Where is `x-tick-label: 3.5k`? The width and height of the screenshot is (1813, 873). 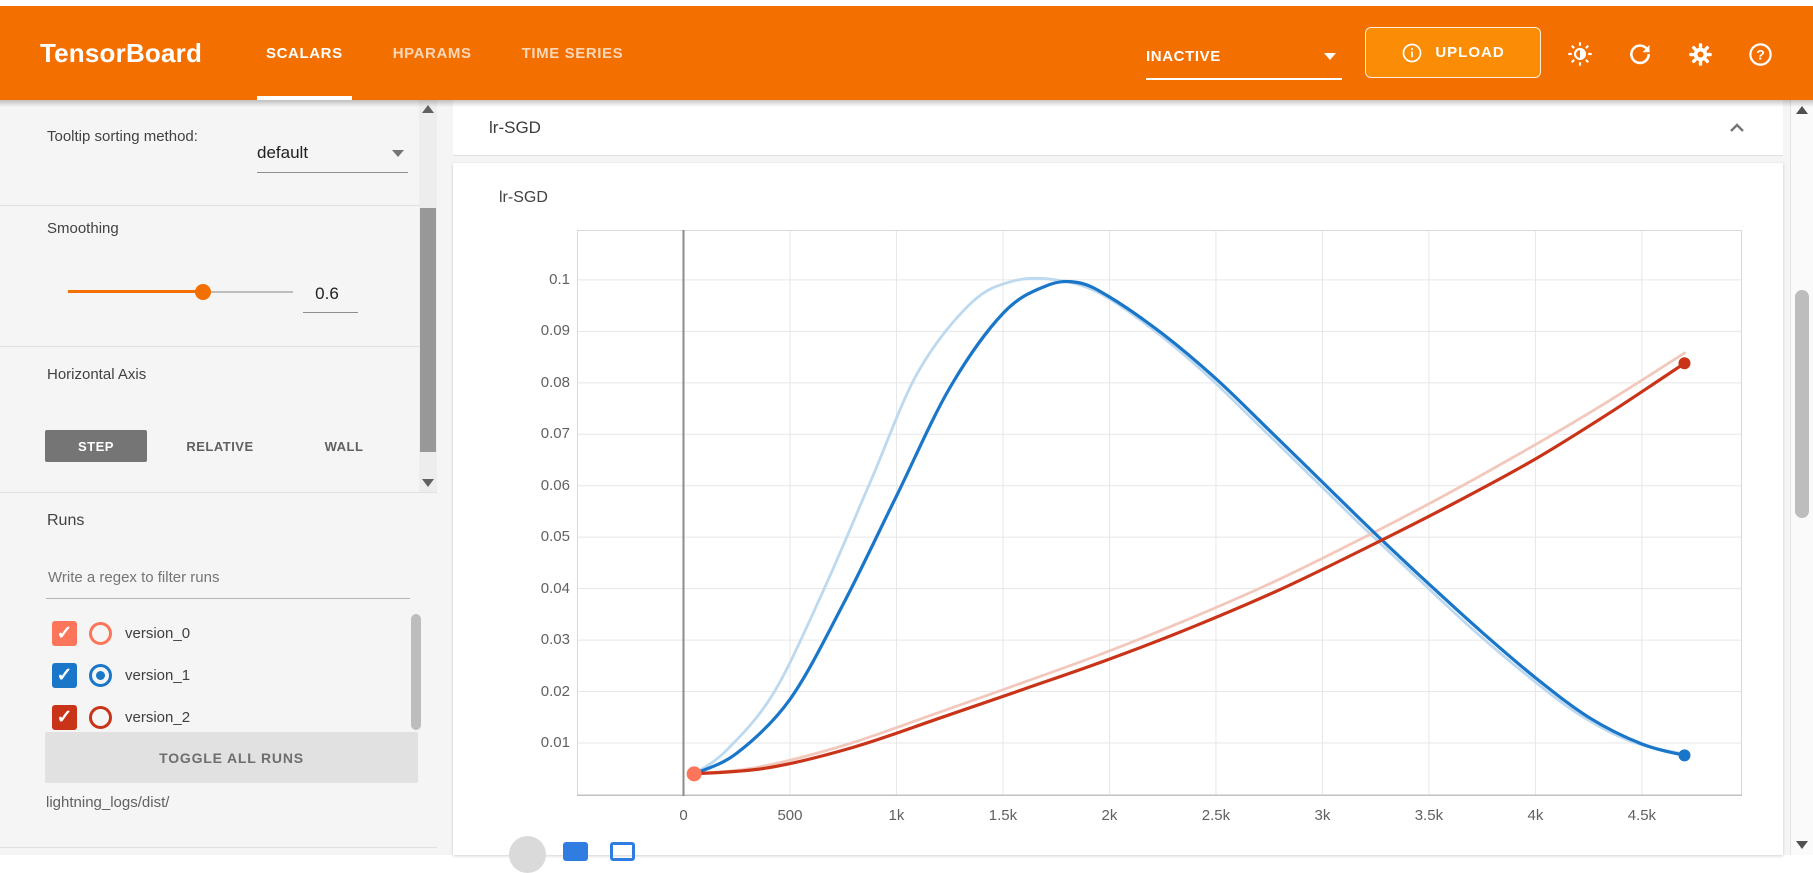
x-tick-label: 3.5k is located at coordinates (1429, 815).